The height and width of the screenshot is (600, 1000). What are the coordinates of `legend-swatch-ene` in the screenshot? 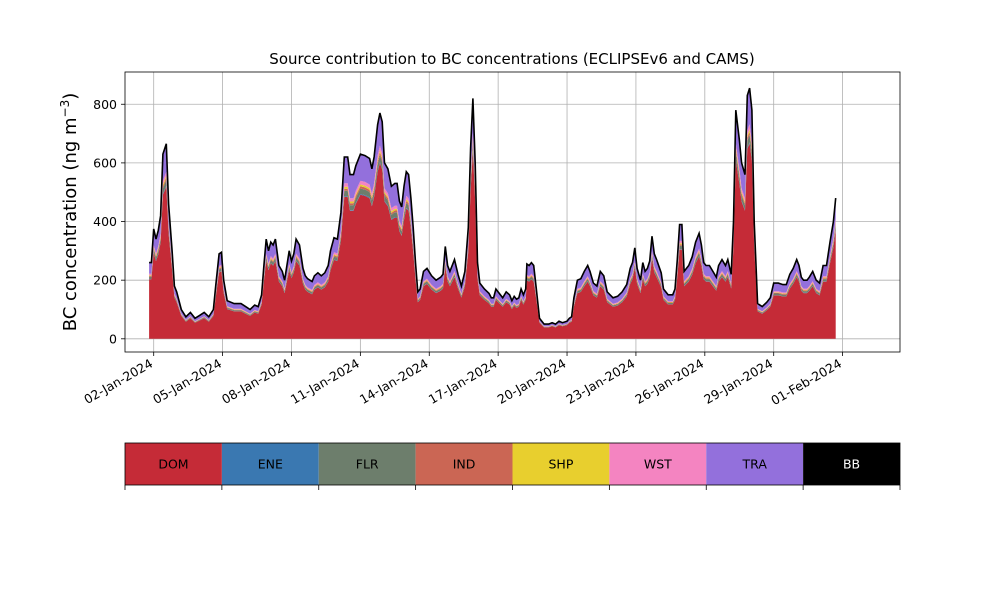 It's located at (270, 464).